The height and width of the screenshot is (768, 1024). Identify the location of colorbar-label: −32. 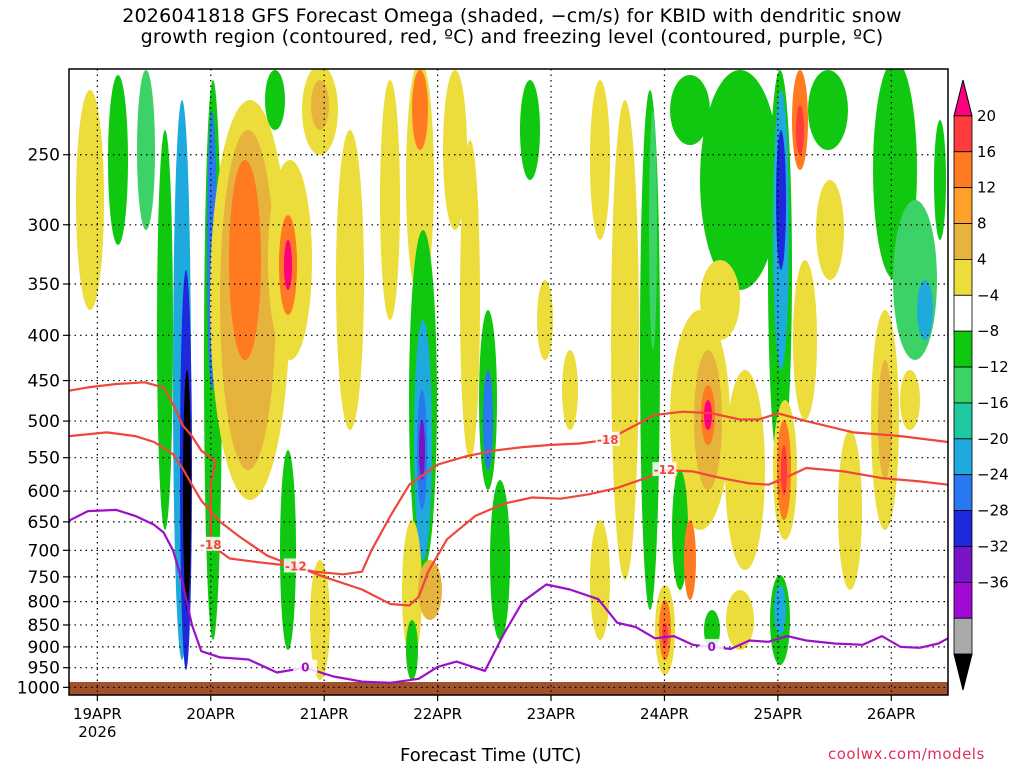
(993, 546).